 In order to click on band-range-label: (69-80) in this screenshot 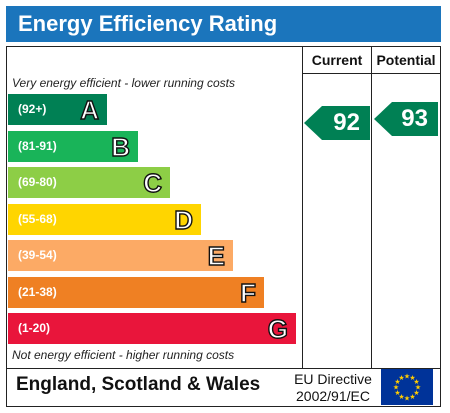, I will do `click(37, 182)`.